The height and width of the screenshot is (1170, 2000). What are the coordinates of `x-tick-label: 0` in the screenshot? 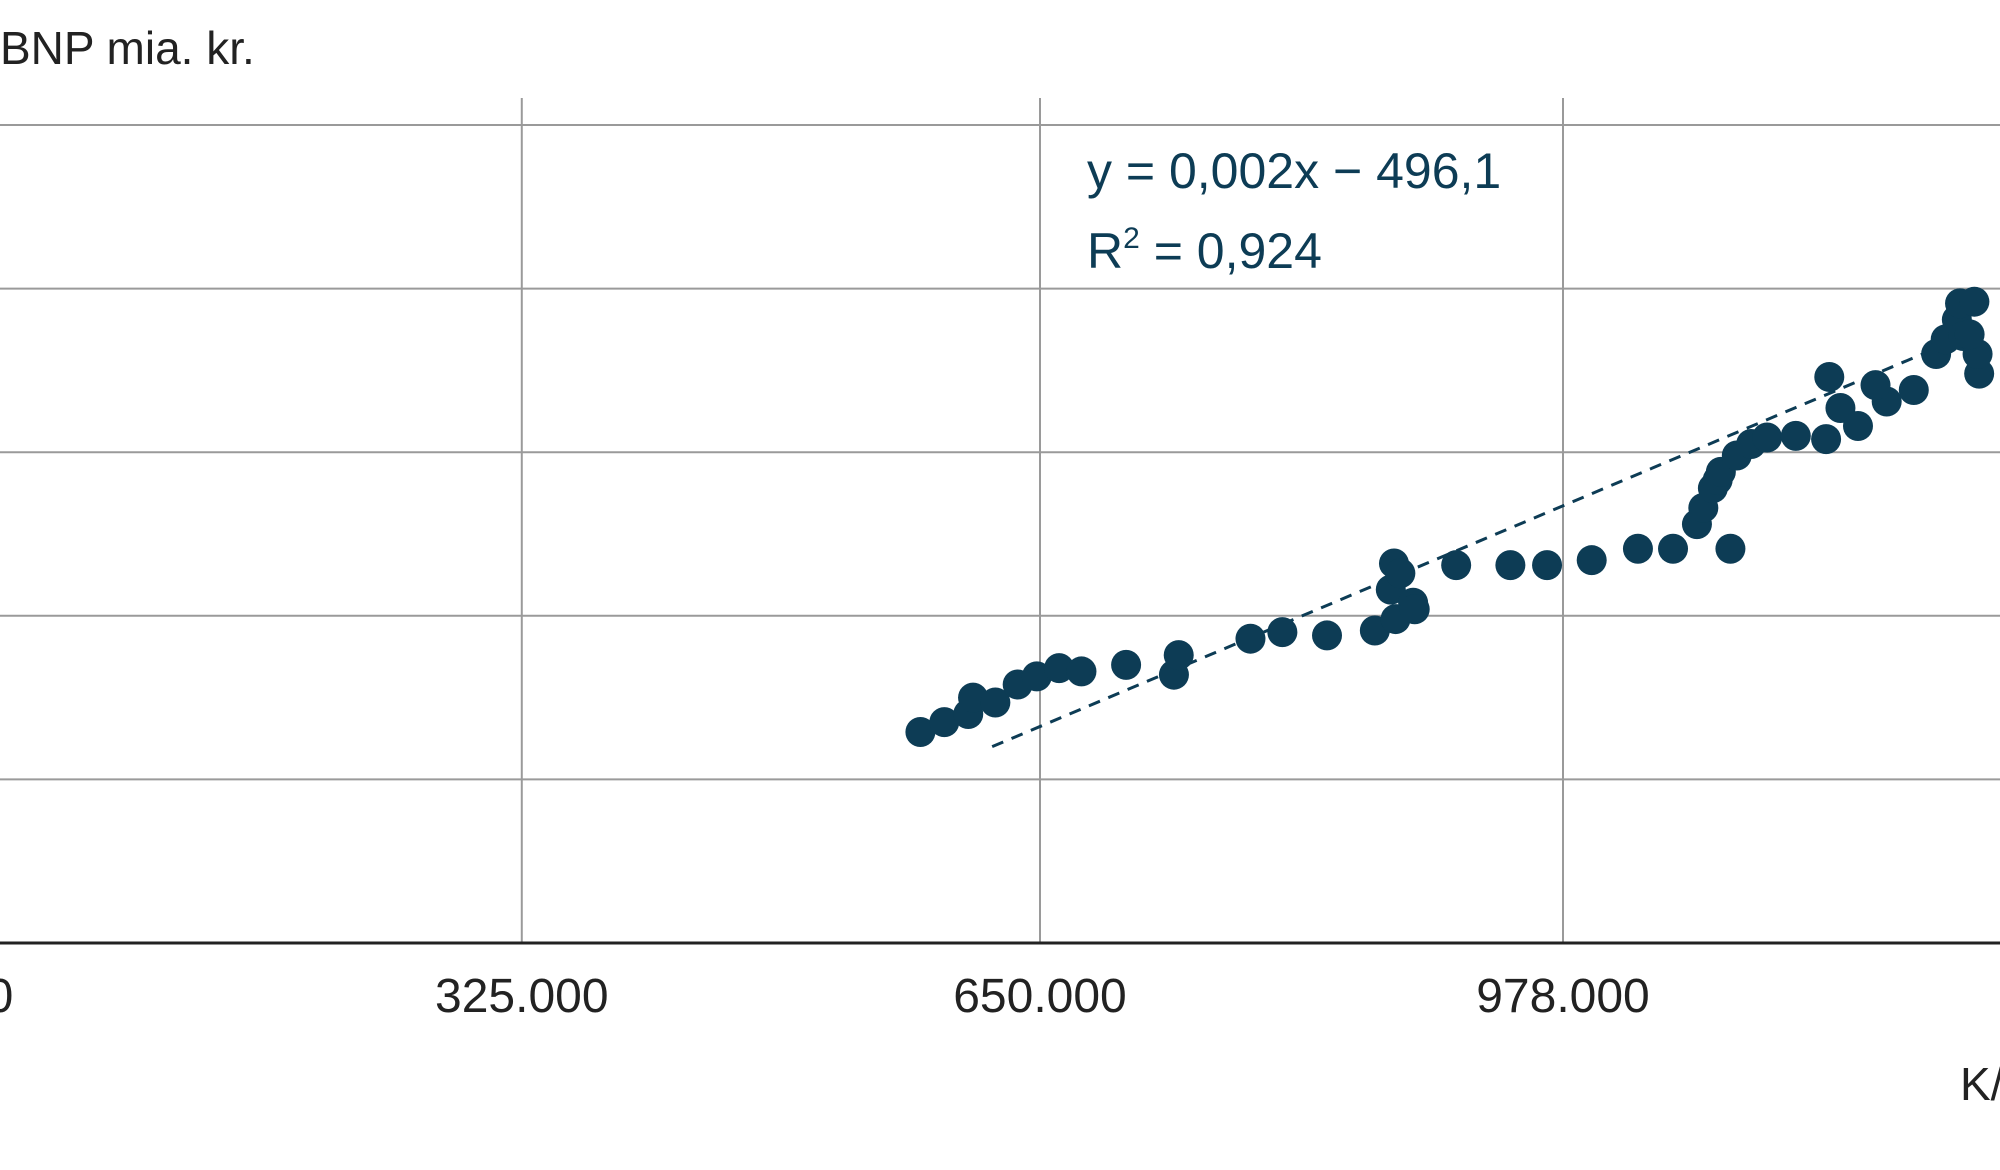 It's located at (6, 996).